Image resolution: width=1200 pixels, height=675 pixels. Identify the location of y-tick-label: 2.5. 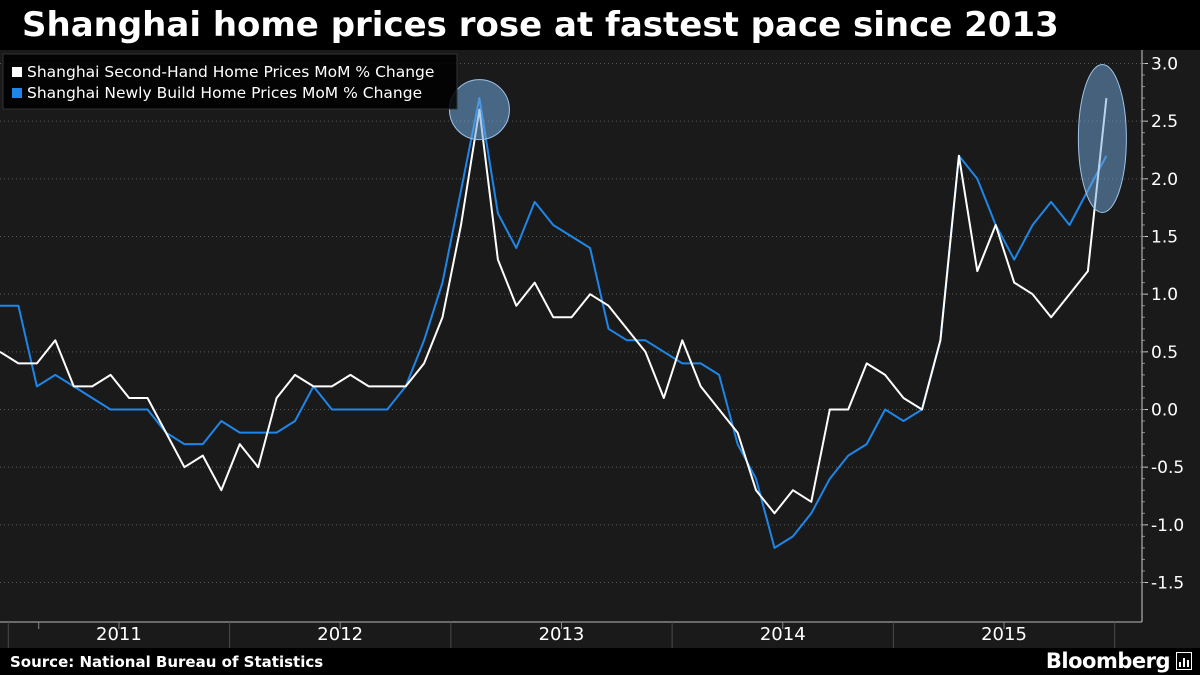
(1164, 122).